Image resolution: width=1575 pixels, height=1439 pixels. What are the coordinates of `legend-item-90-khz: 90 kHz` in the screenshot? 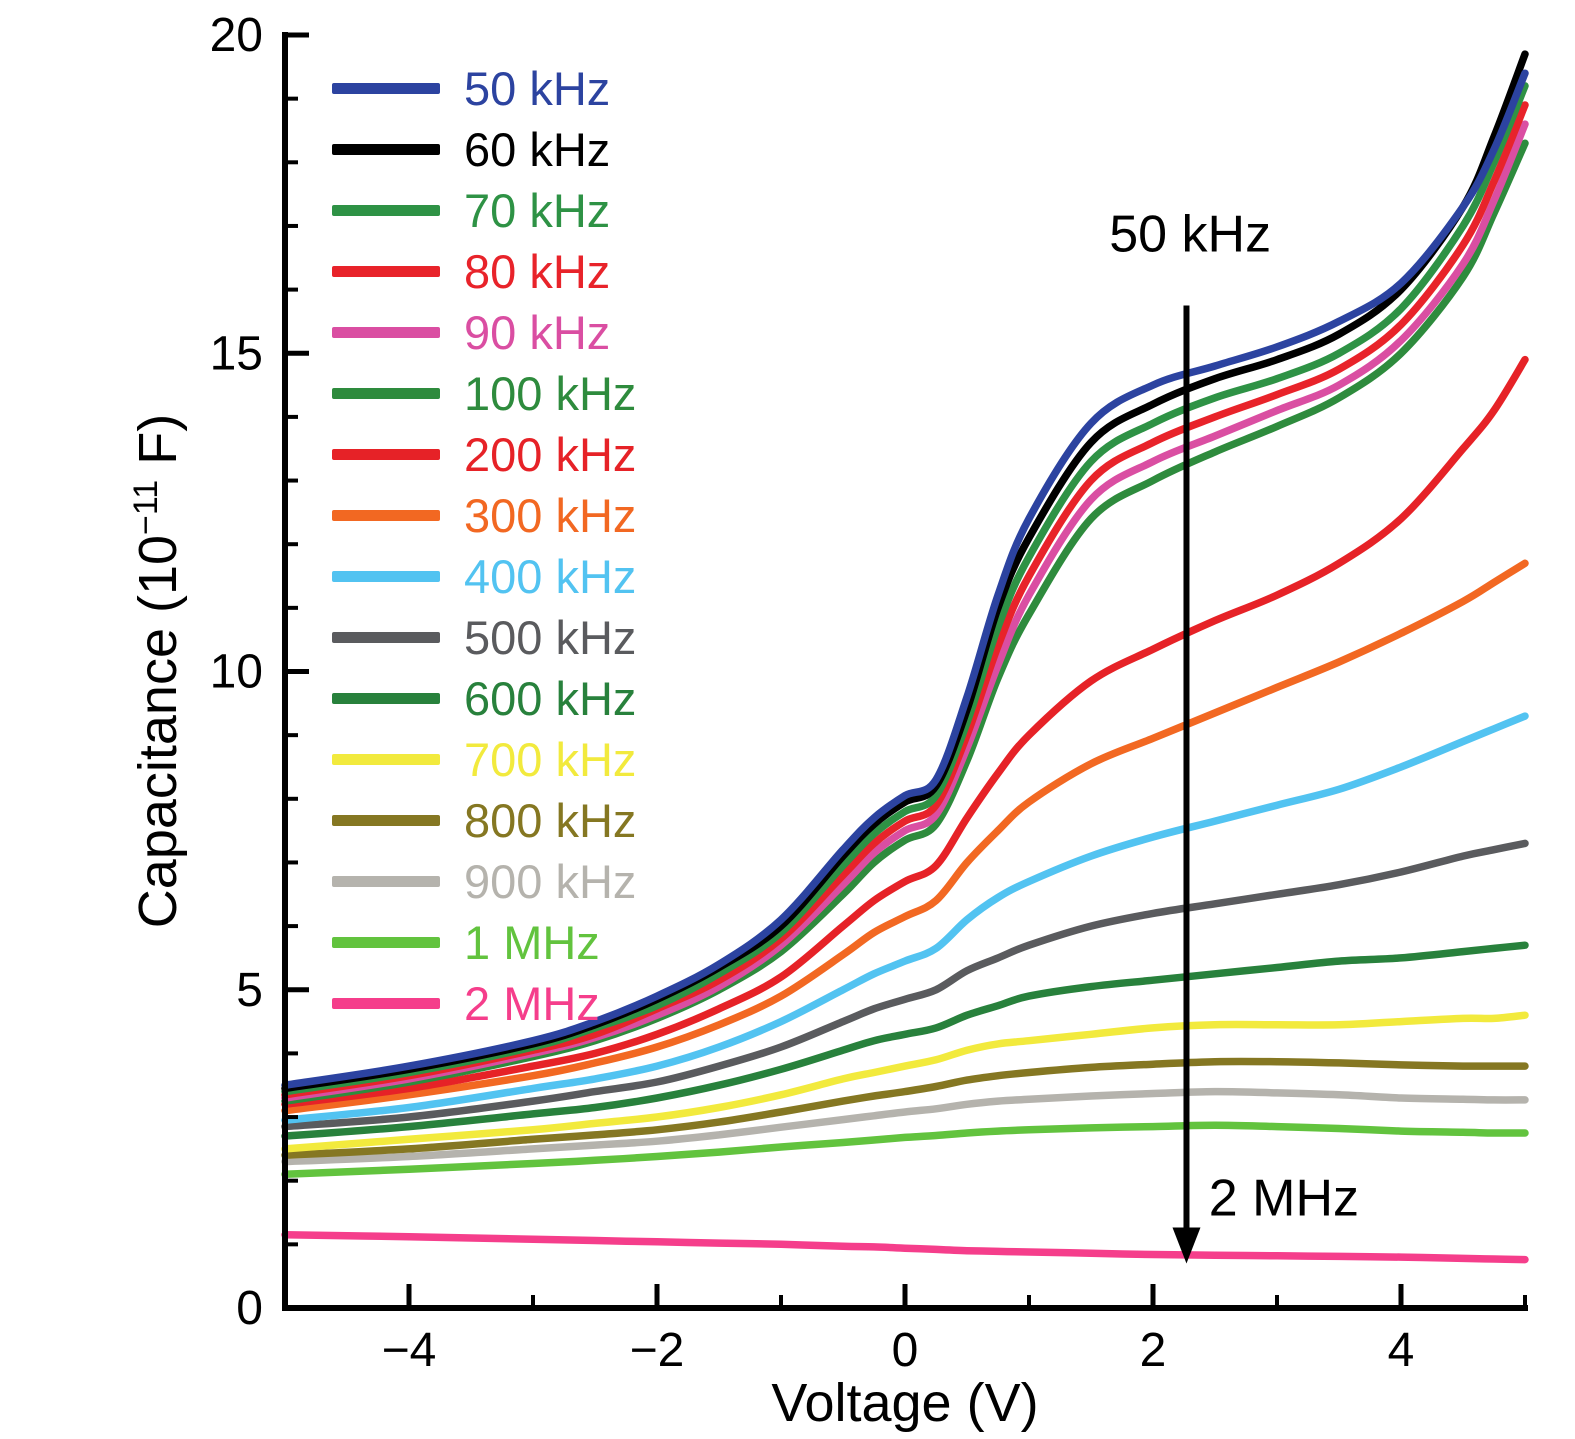 It's located at (484, 332).